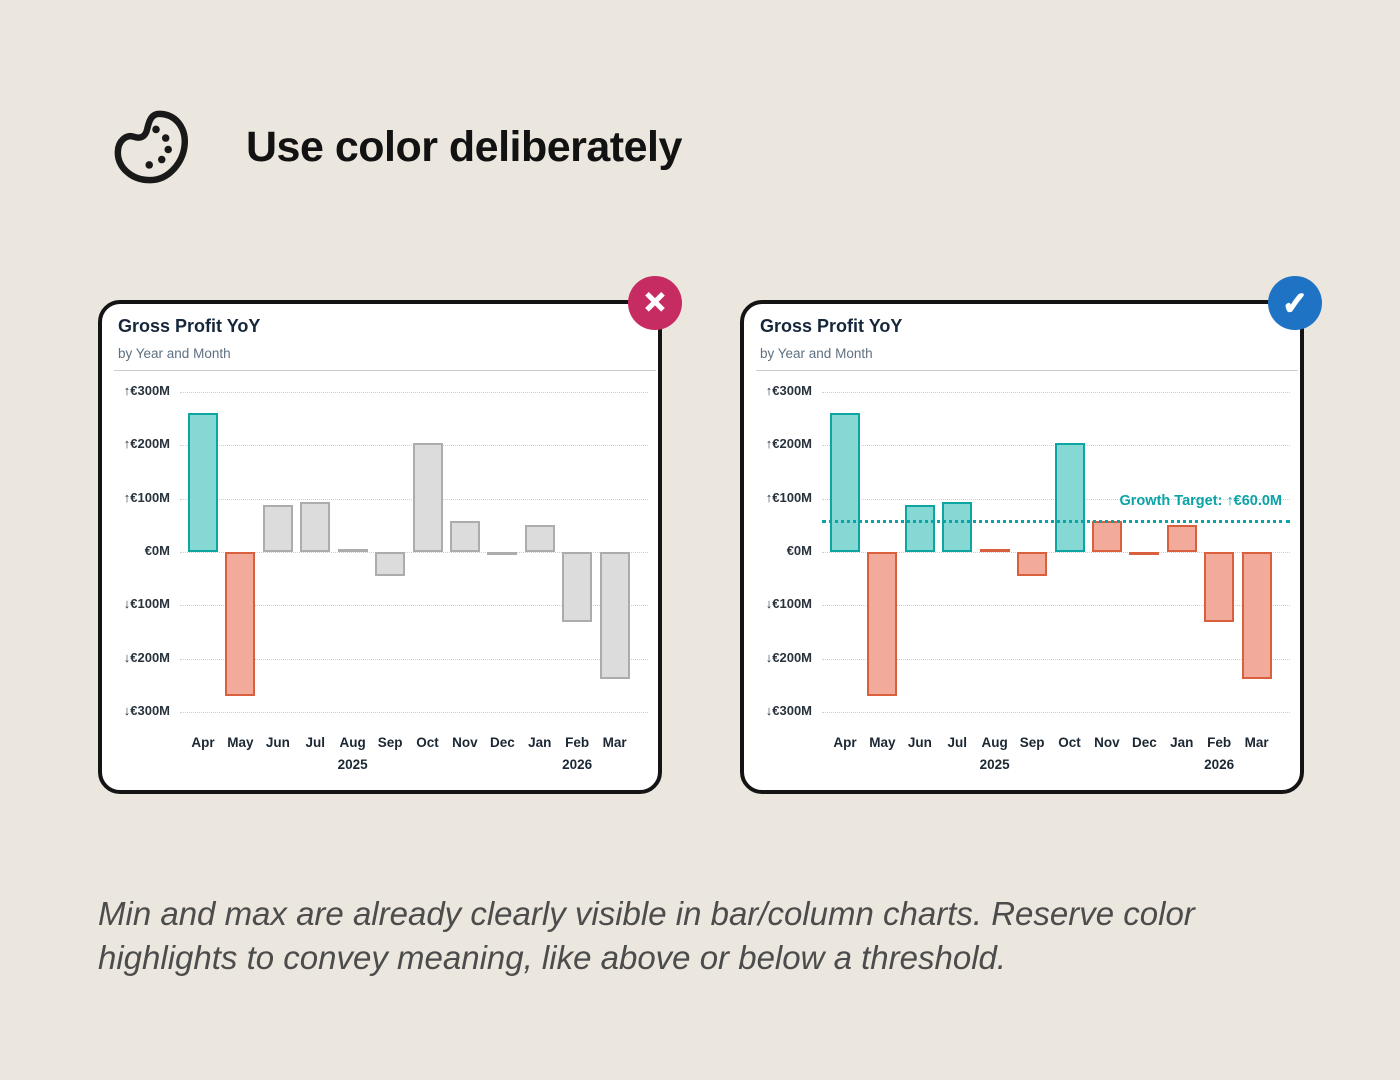  What do you see at coordinates (151, 147) in the screenshot?
I see `palette-icon` at bounding box center [151, 147].